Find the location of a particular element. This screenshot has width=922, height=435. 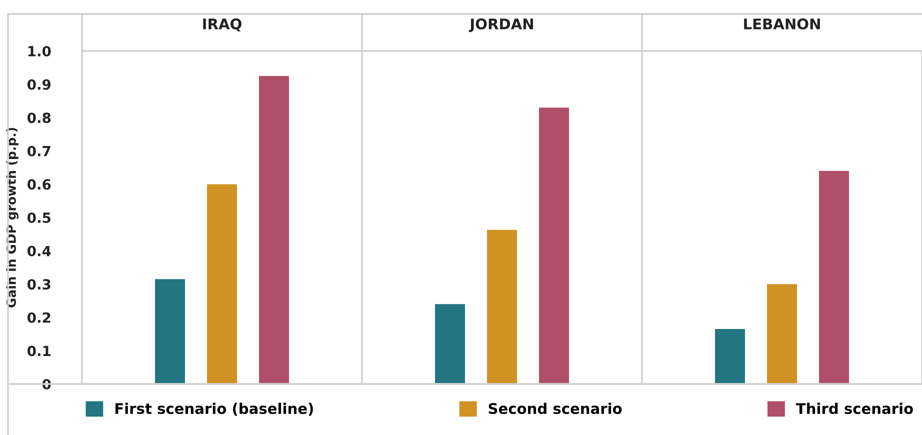

y-tick-label: 0.2 is located at coordinates (39, 317).